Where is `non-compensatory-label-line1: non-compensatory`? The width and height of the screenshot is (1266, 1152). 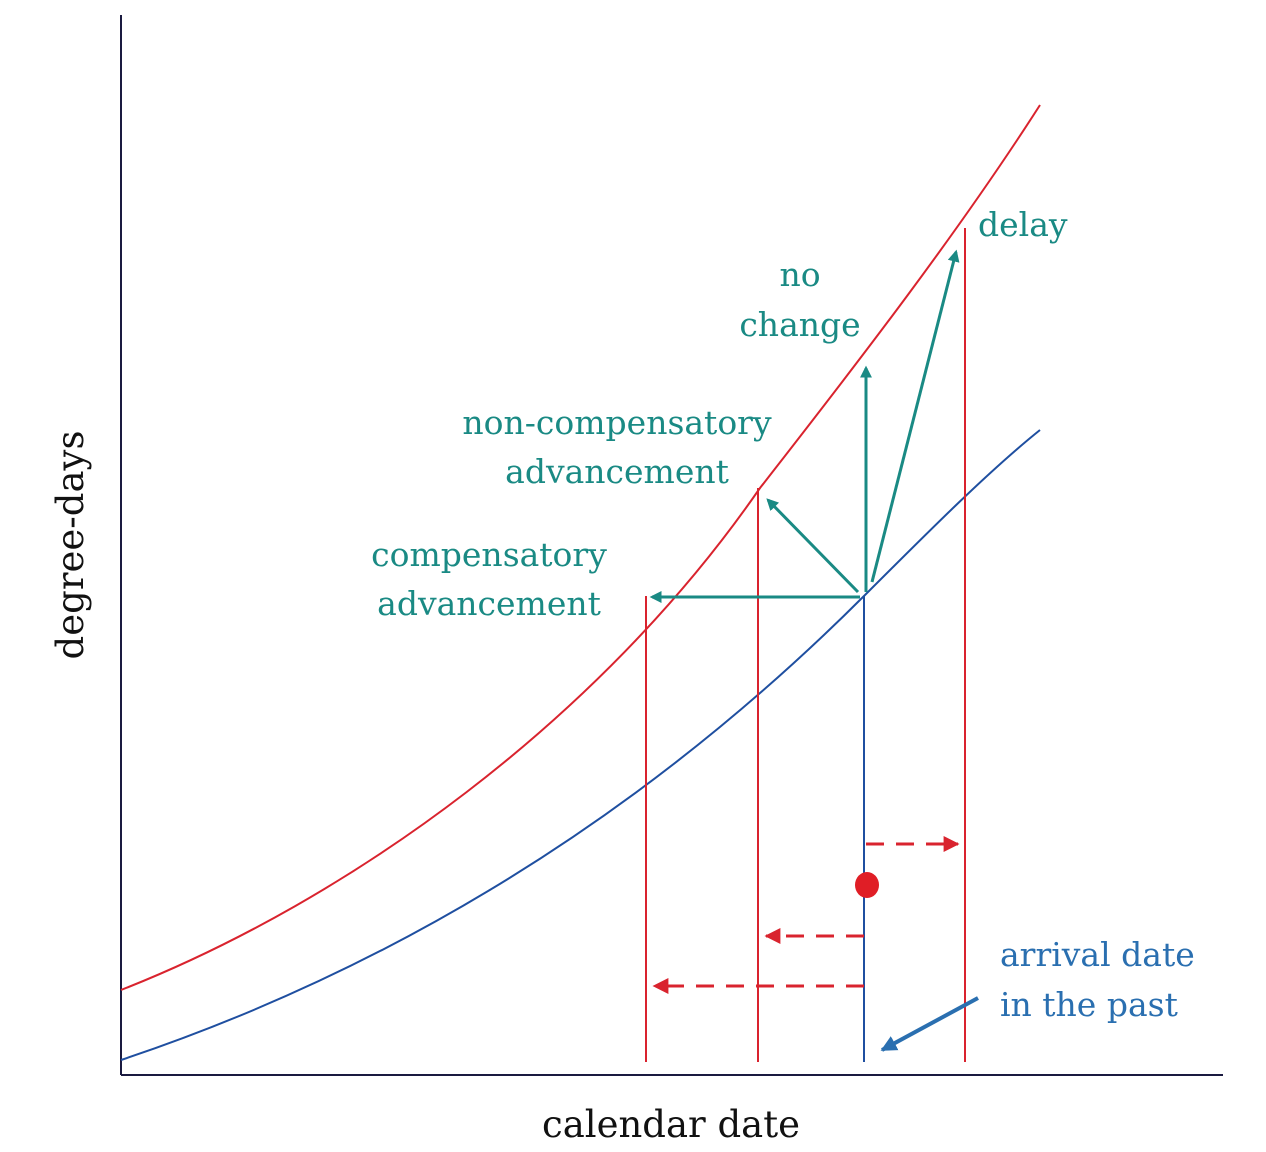 non-compensatory-label-line1: non-compensatory is located at coordinates (617, 422).